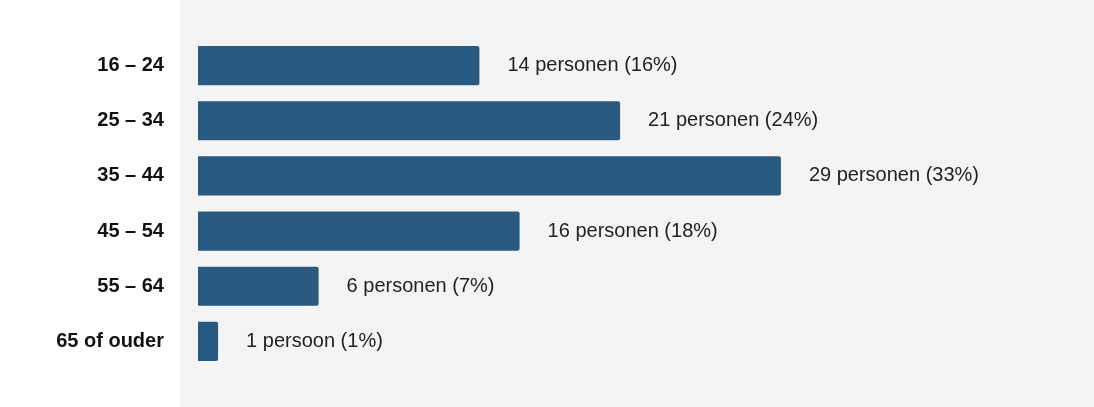 Image resolution: width=1094 pixels, height=407 pixels. What do you see at coordinates (131, 119) in the screenshot?
I see `y-tick-label: 25 – 34` at bounding box center [131, 119].